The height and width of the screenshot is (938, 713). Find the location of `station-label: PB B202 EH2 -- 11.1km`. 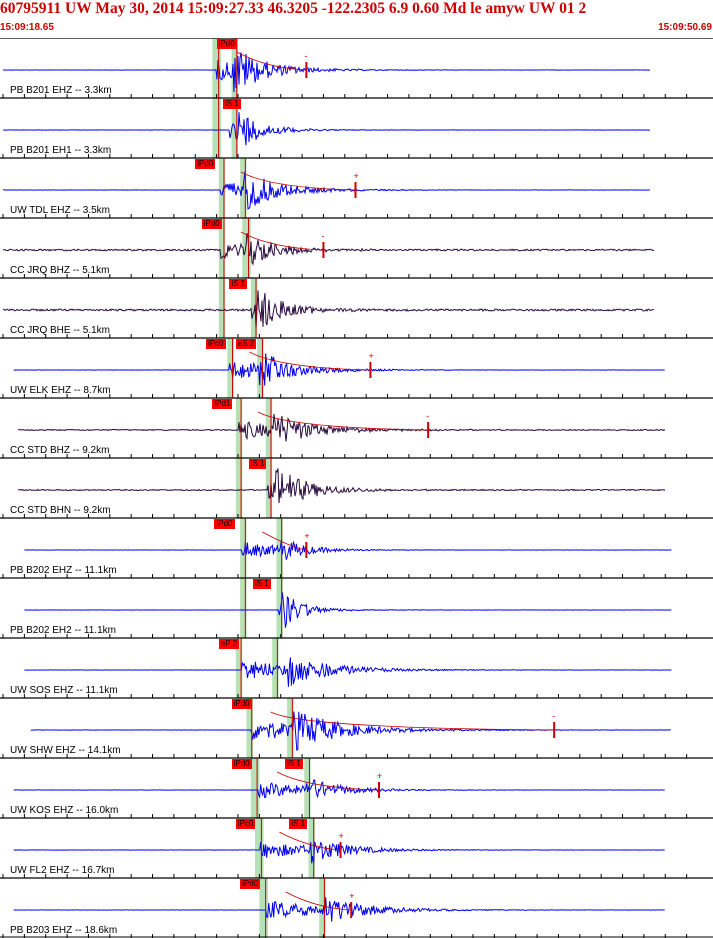

station-label: PB B202 EH2 -- 11.1km is located at coordinates (63, 630).